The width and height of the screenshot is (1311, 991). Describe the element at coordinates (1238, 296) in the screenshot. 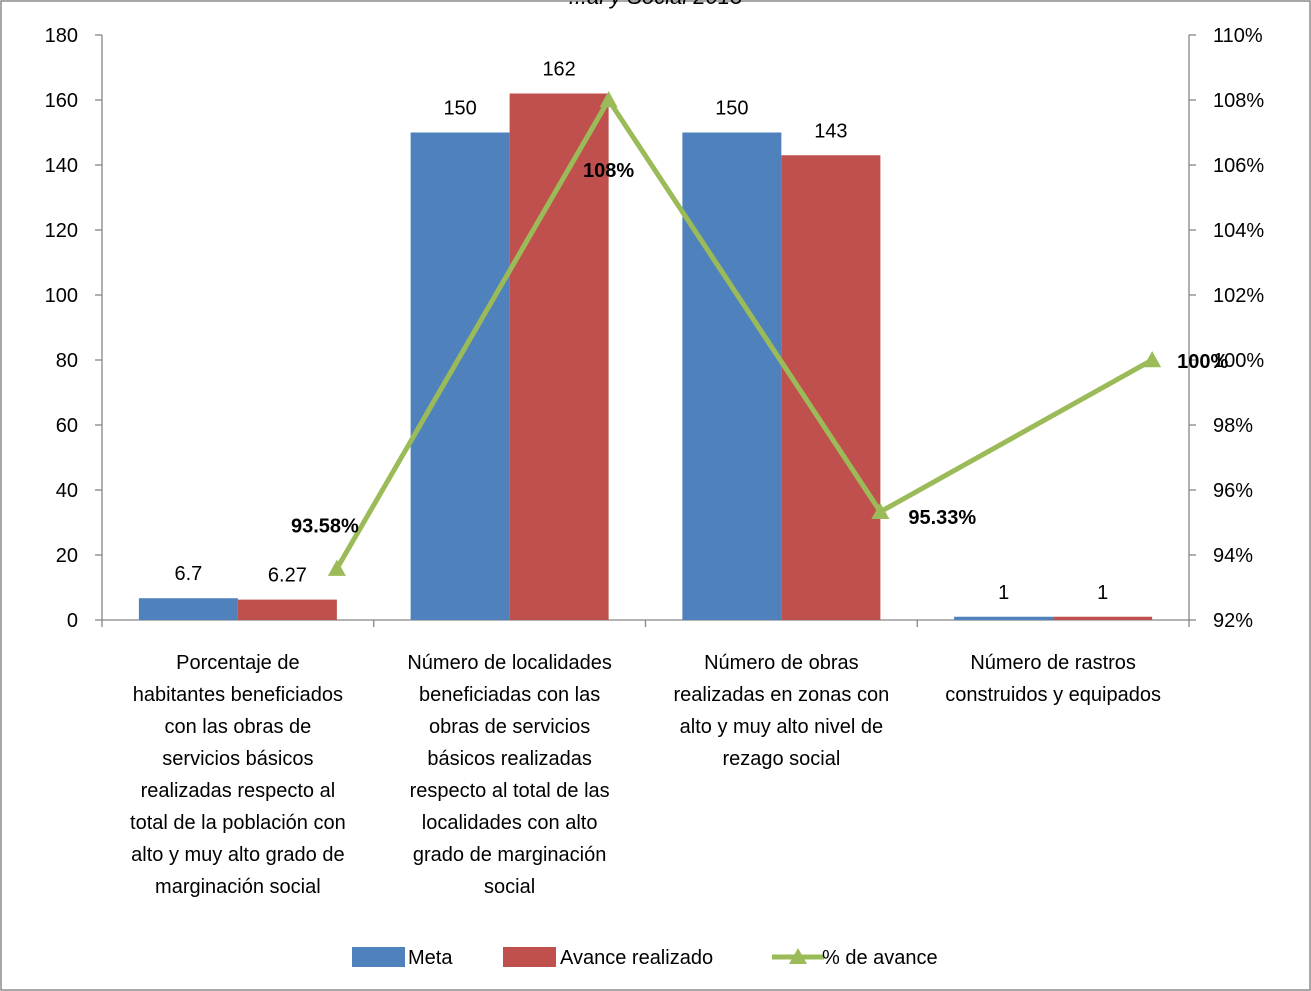

I see `y-right-tick-label: 102%` at that location.